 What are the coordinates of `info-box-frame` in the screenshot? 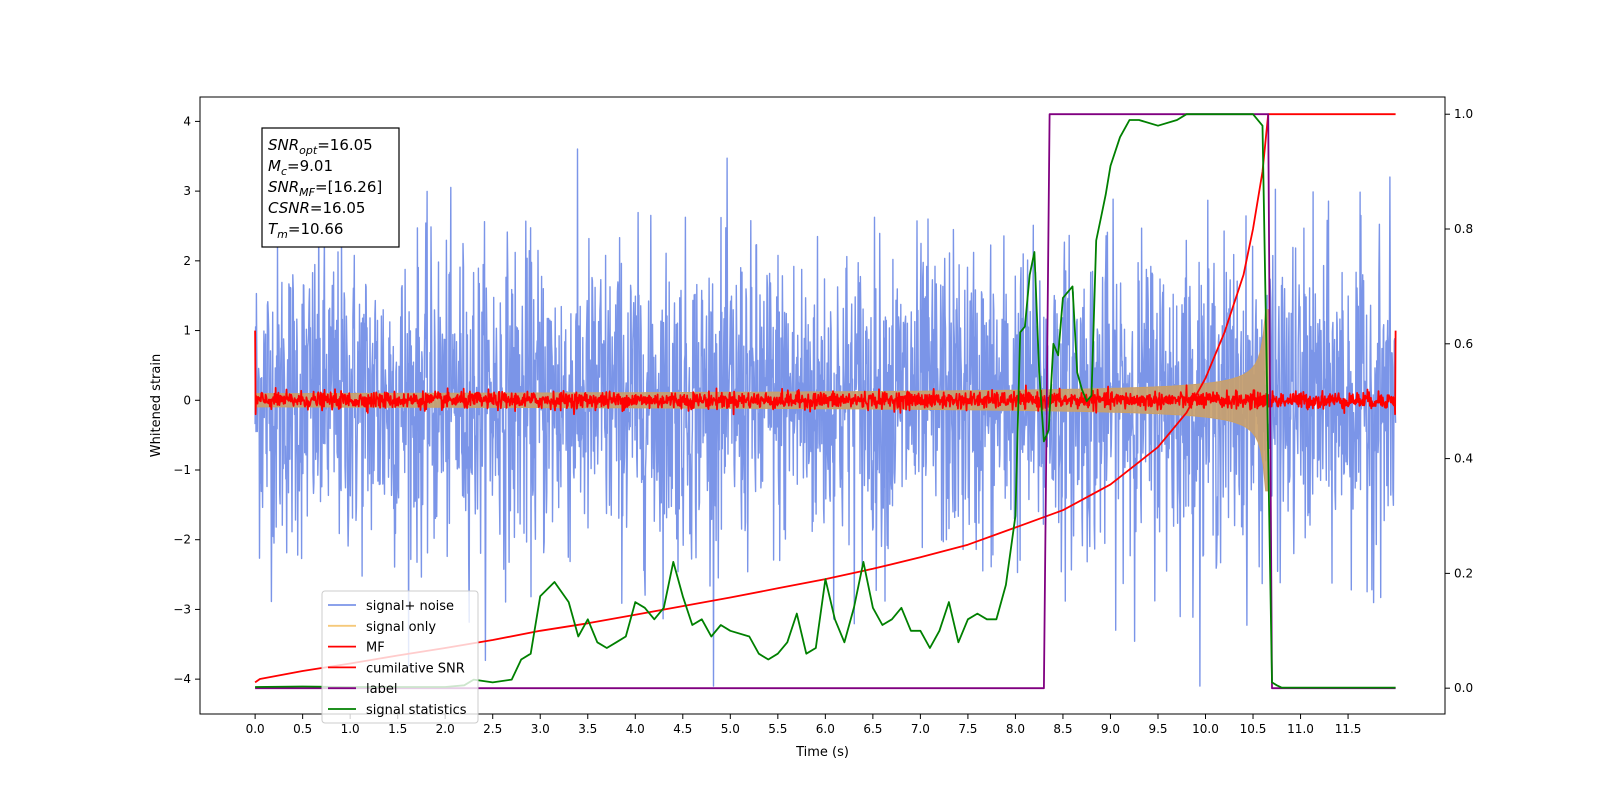 It's located at (330, 187).